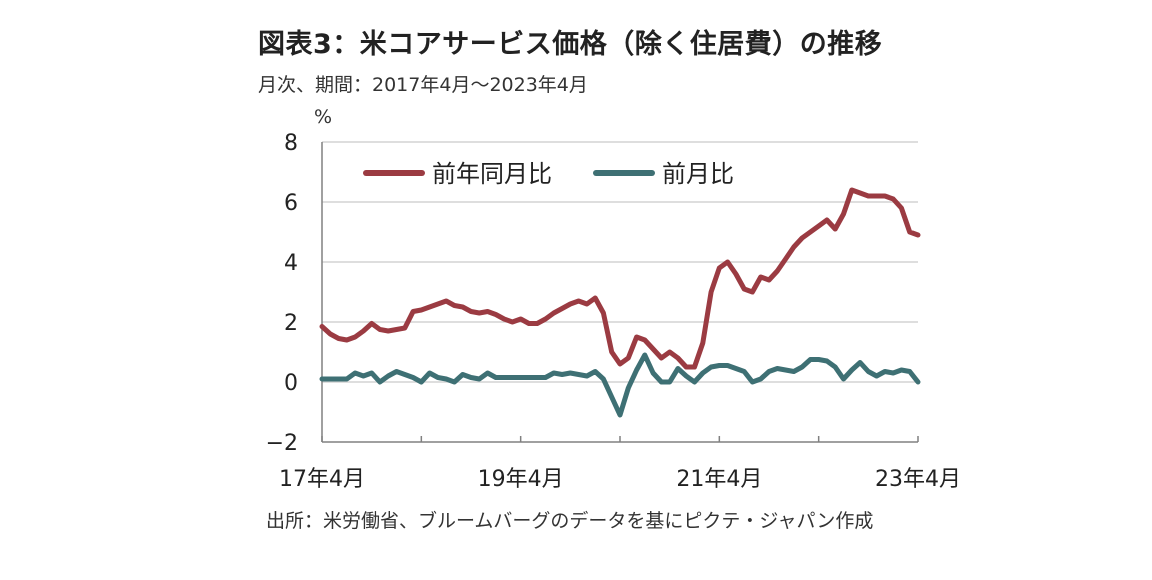  Describe the element at coordinates (521, 479) in the screenshot. I see `x-tick-label: 19年4月` at that location.